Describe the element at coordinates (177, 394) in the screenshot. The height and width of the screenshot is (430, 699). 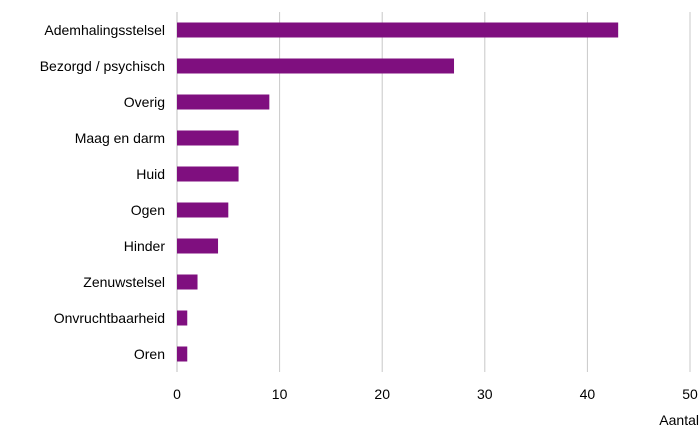
I see `x-tick-label: 0` at that location.